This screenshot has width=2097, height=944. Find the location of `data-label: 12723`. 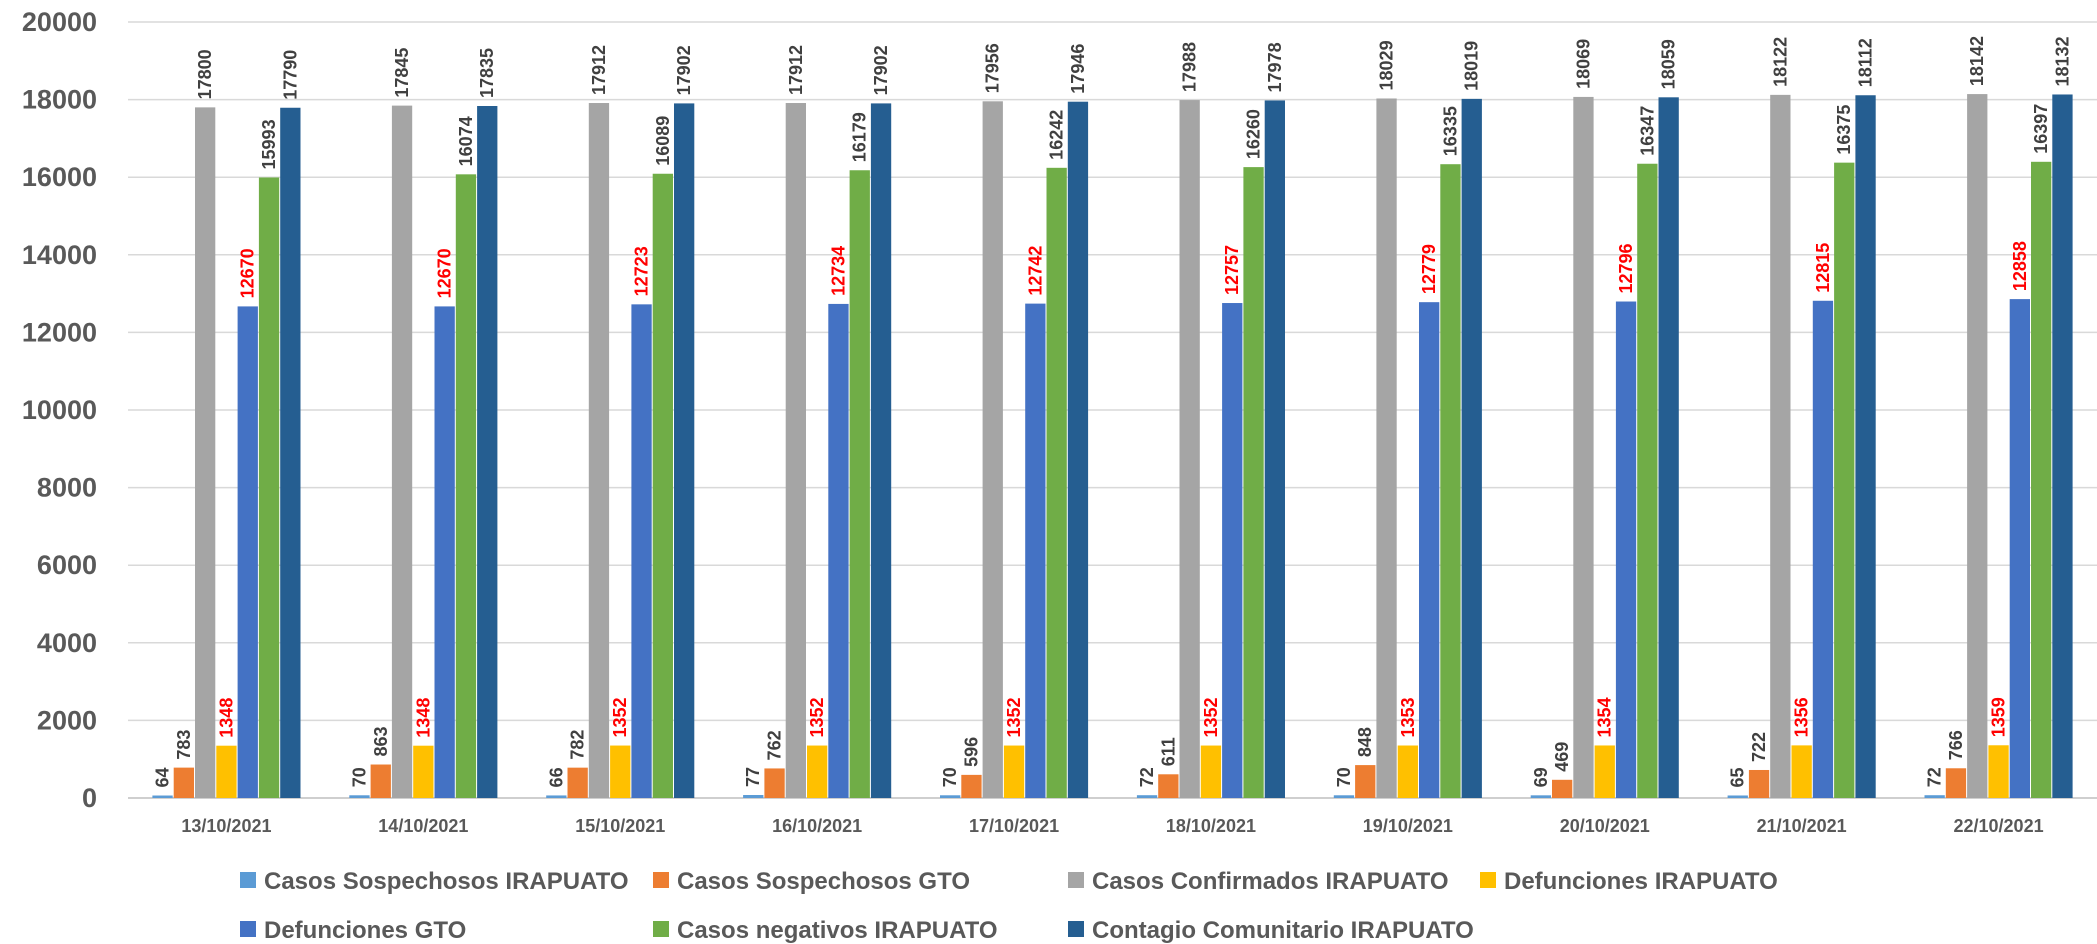

data-label: 12723 is located at coordinates (642, 271).